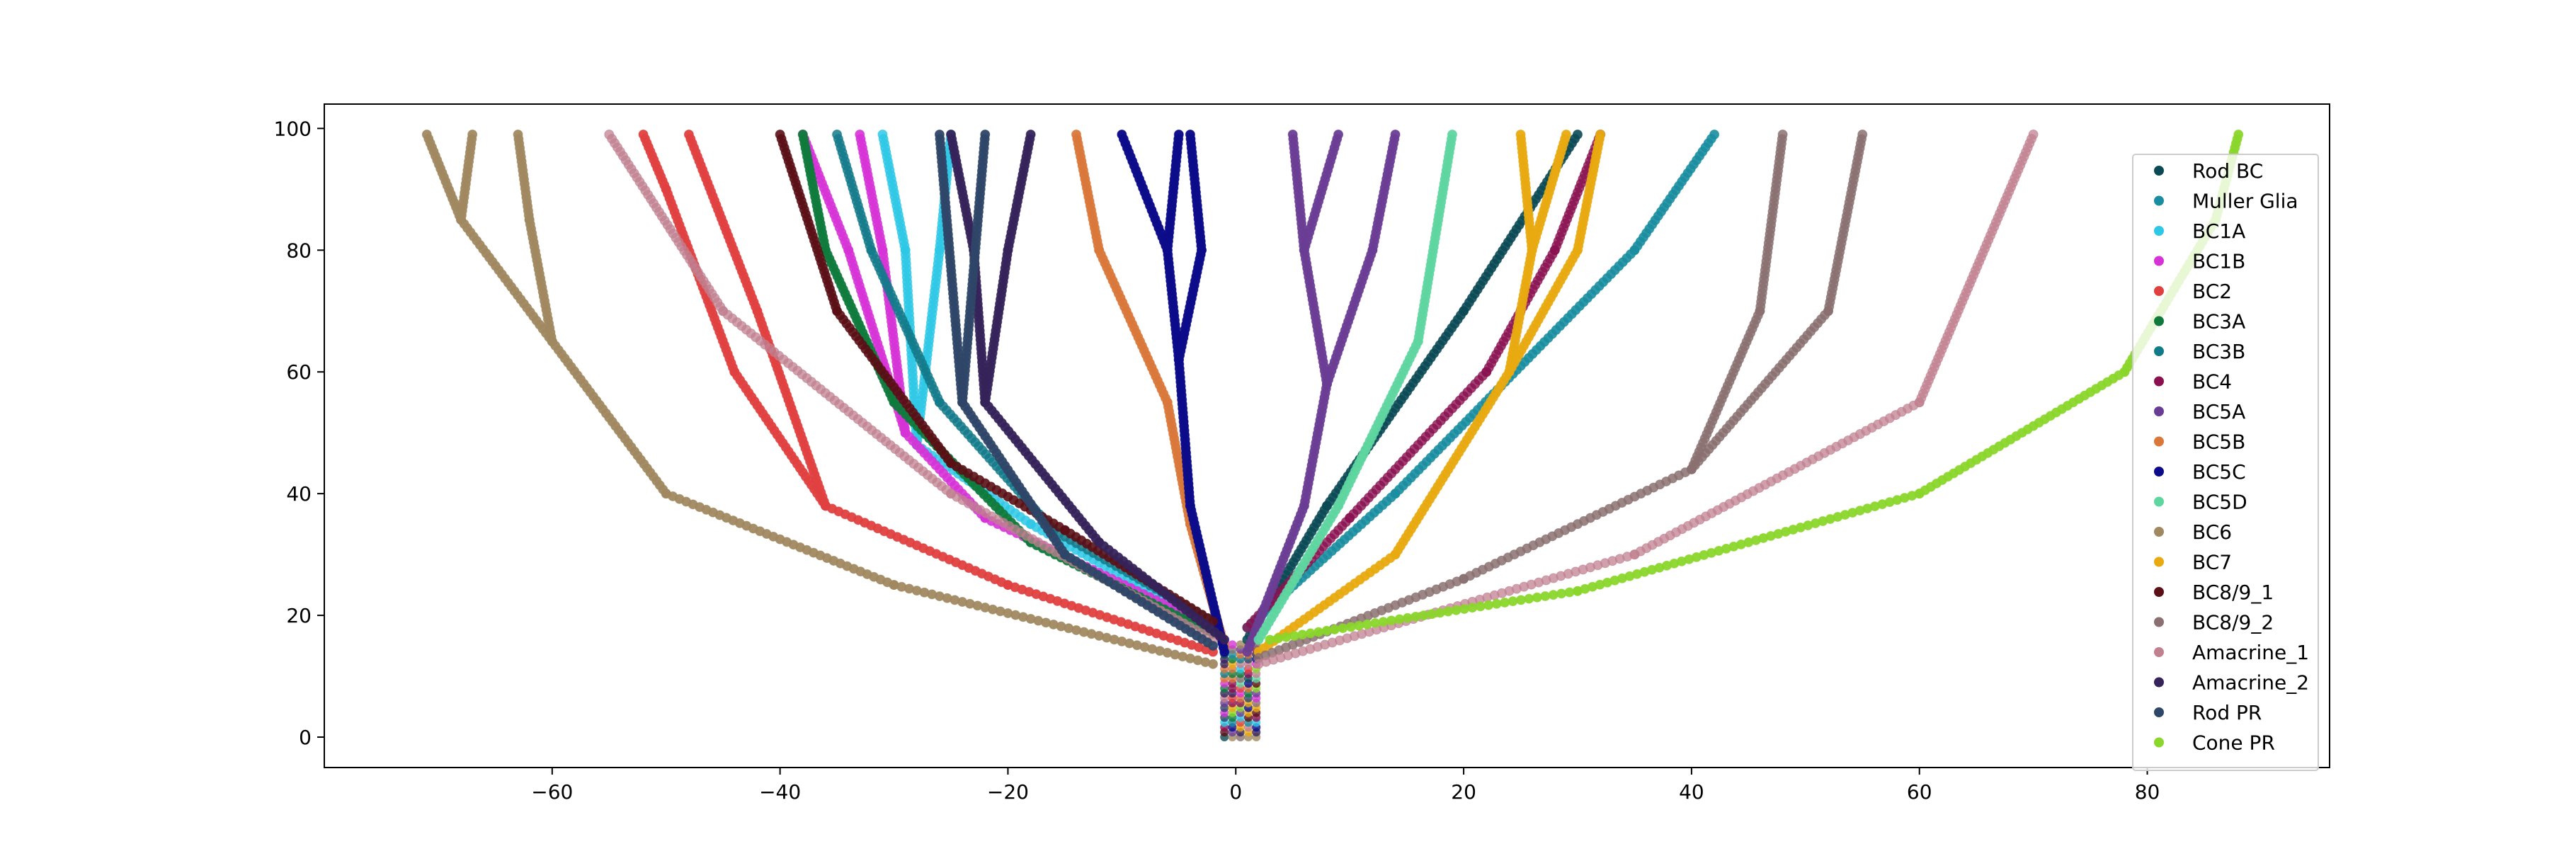 Image resolution: width=2576 pixels, height=861 pixels. Describe the element at coordinates (780, 792) in the screenshot. I see `x-tick-label: −40` at that location.